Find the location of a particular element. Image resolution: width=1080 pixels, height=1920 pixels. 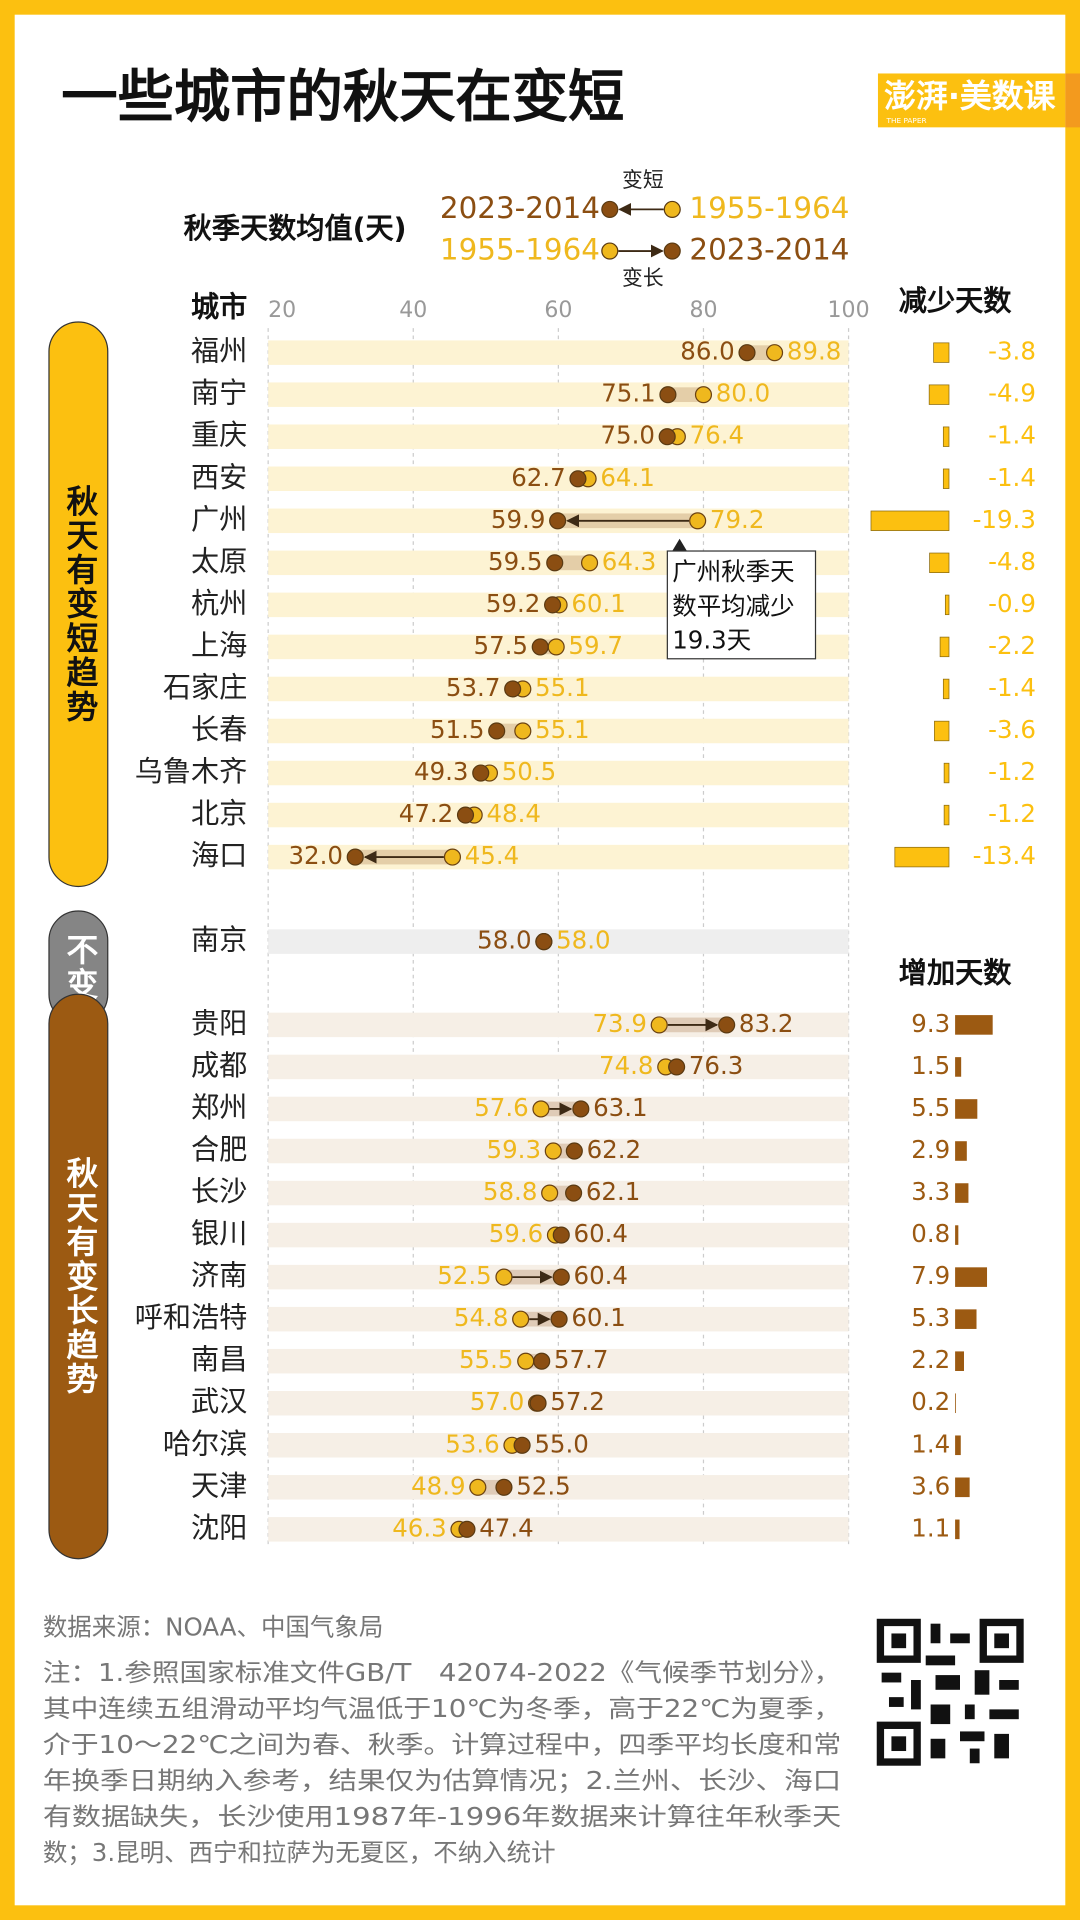

group-label: 不变 is located at coordinates (80, 967).